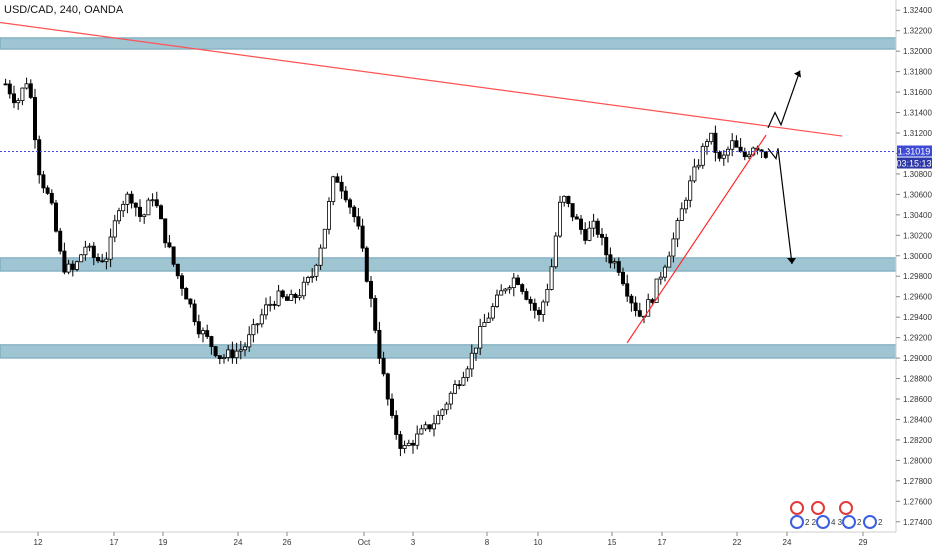 This screenshot has height=550, width=932. I want to click on price-tick-label: 1.29400, so click(917, 317).